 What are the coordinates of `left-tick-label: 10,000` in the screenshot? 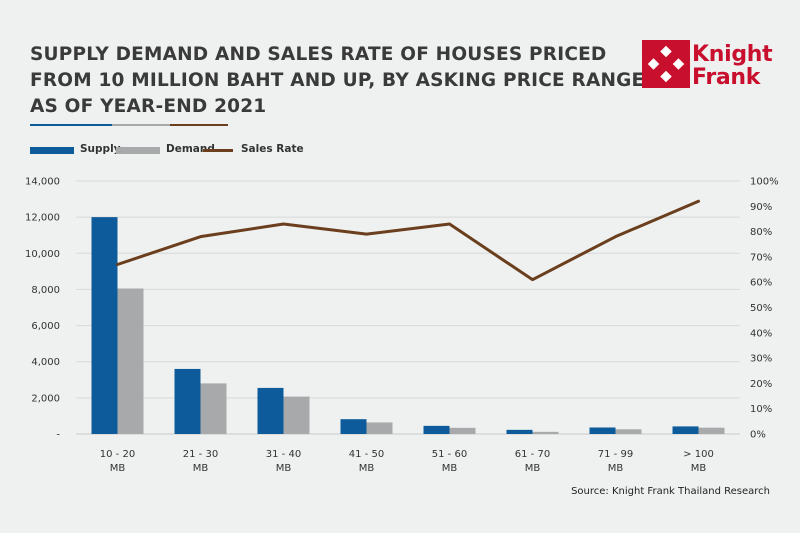 It's located at (42, 254).